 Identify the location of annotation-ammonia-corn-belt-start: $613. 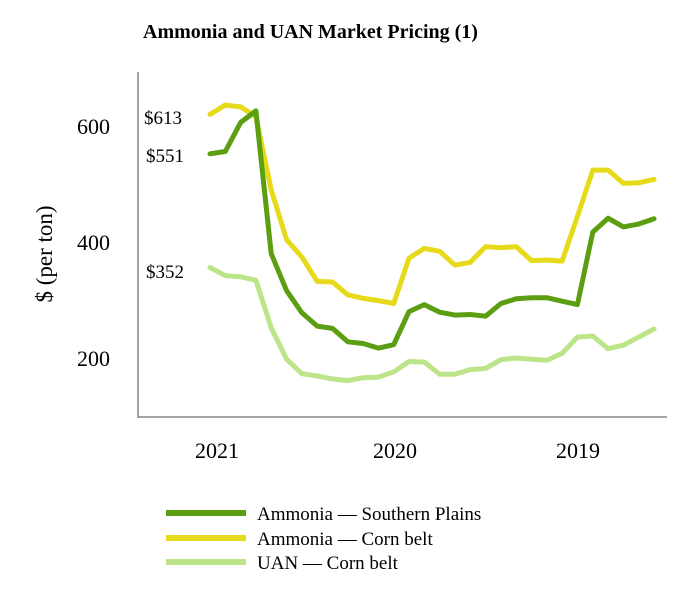
(163, 118).